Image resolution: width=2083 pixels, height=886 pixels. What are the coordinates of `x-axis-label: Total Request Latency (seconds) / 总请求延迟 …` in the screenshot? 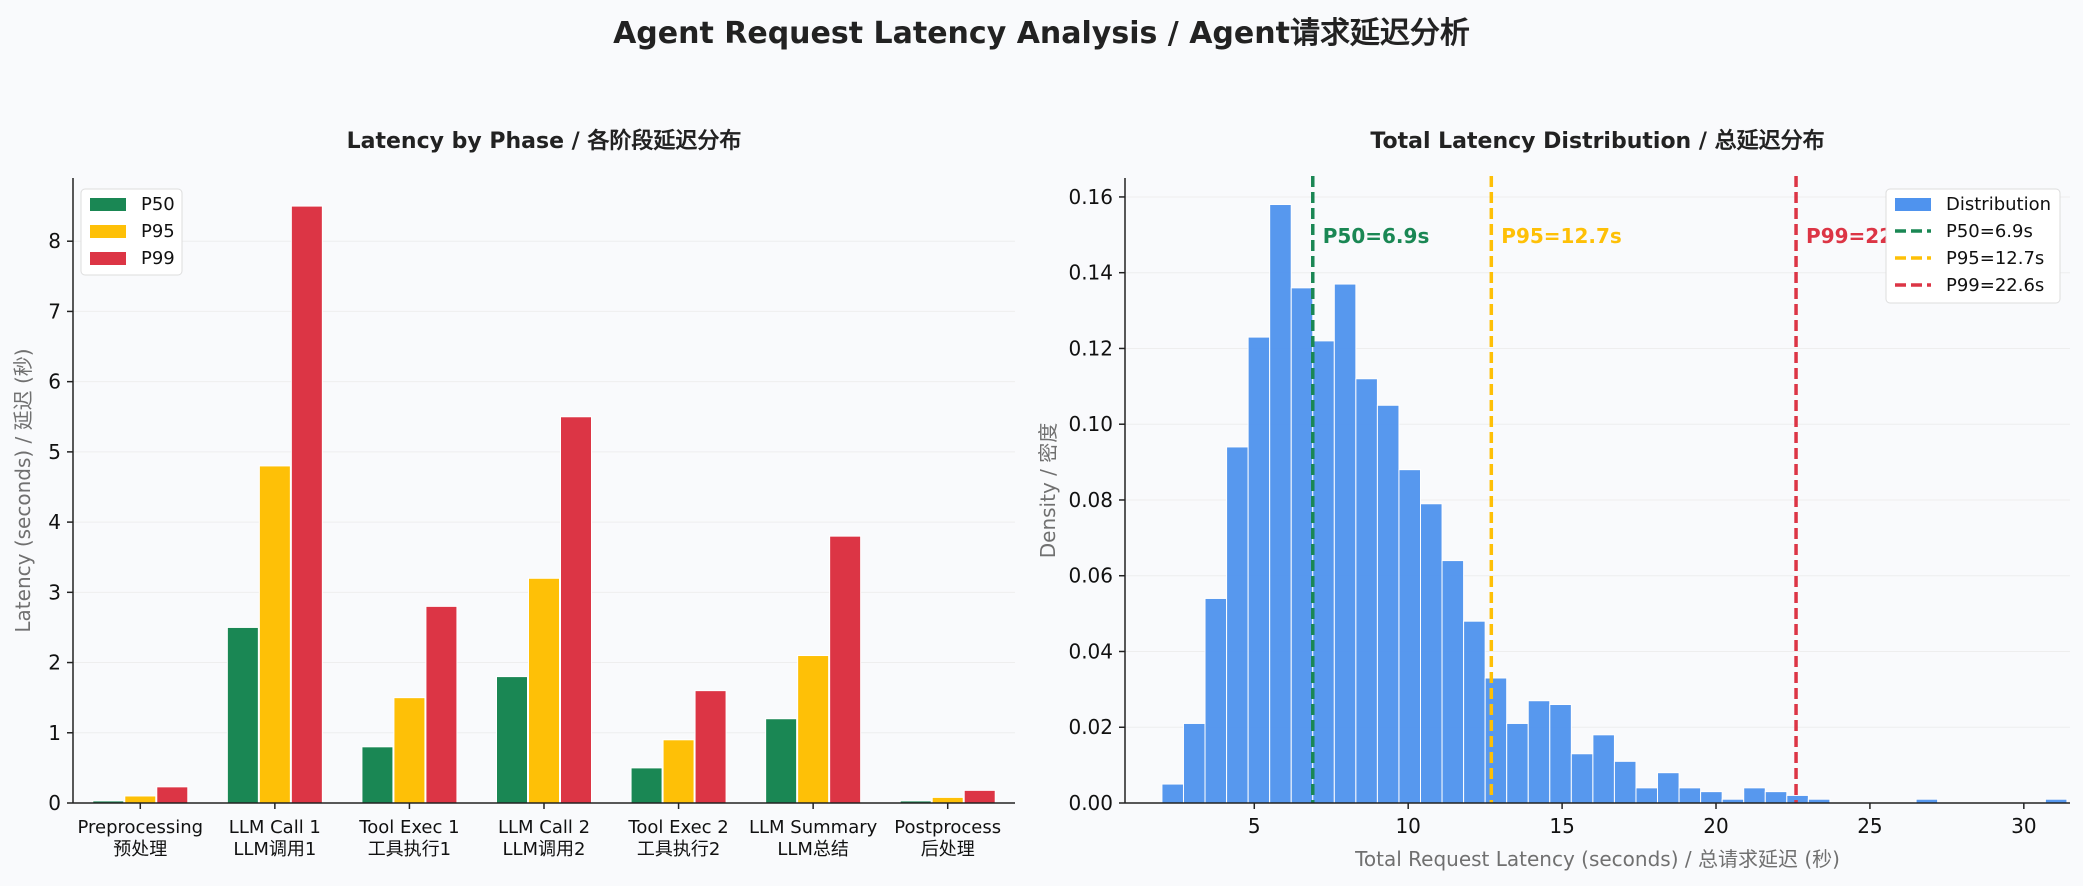 It's located at (1597, 859).